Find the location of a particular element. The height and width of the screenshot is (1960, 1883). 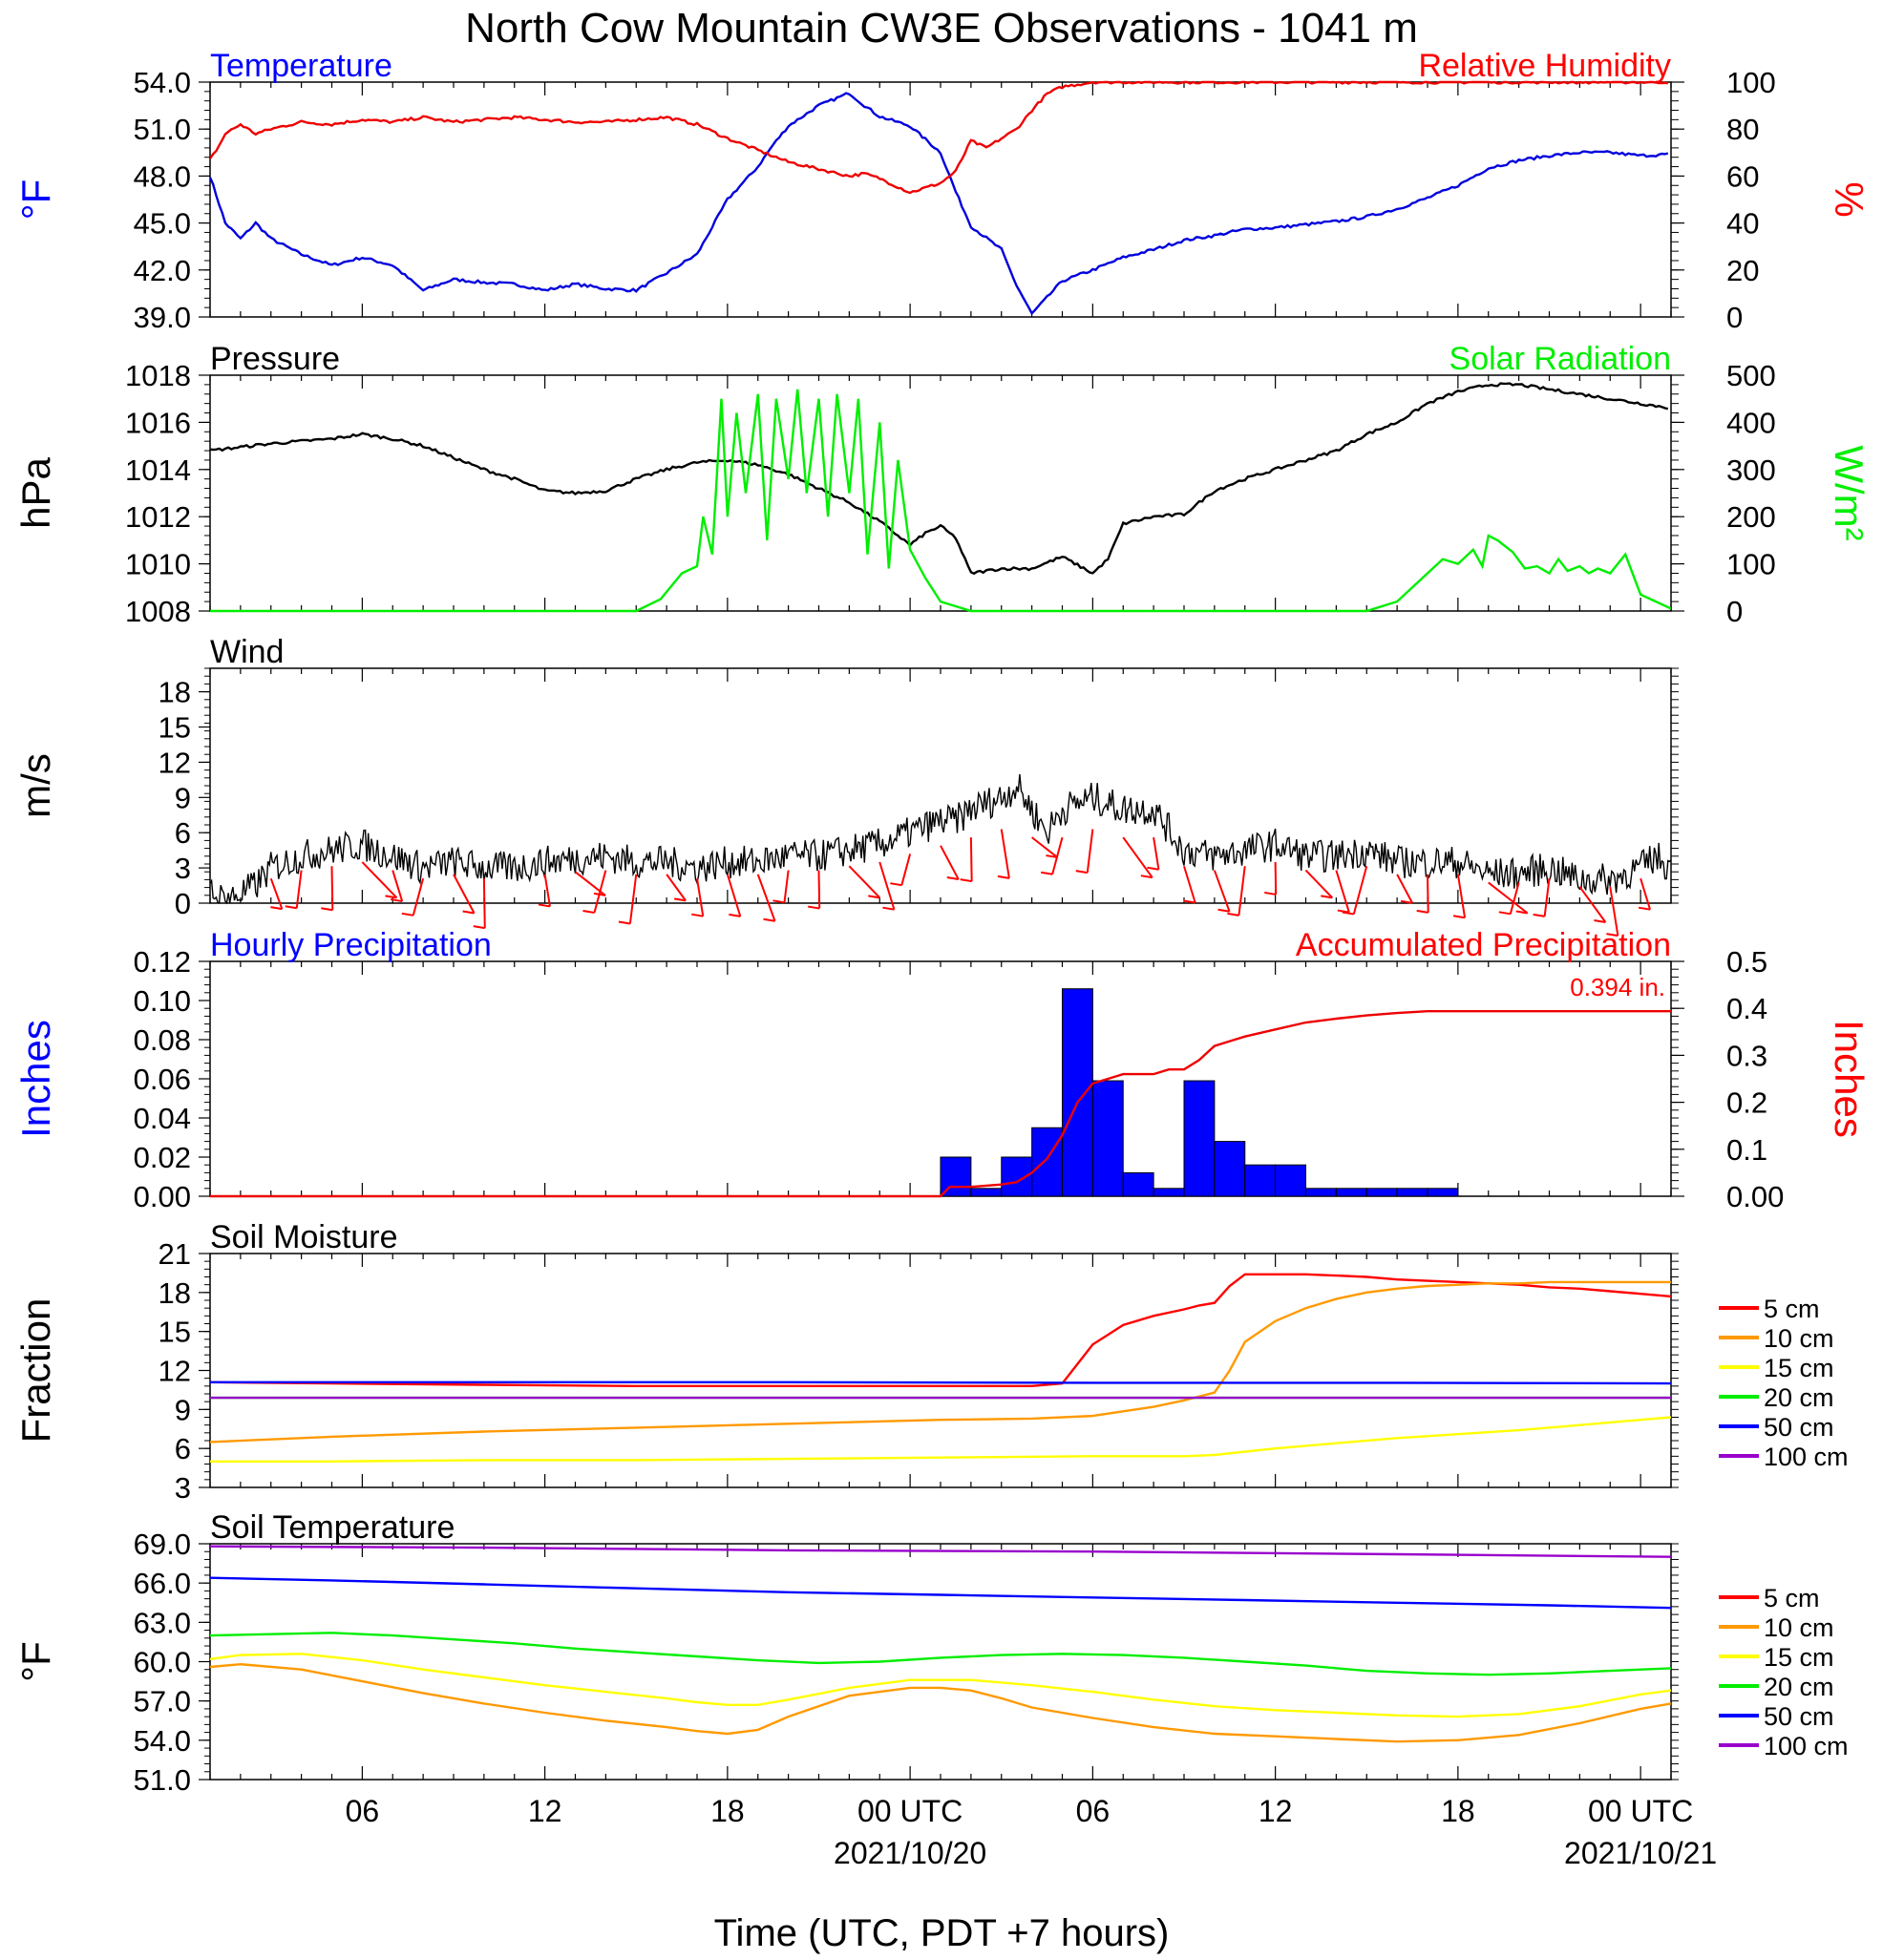

y-right-tick-label: 0.1 is located at coordinates (1746, 1150).